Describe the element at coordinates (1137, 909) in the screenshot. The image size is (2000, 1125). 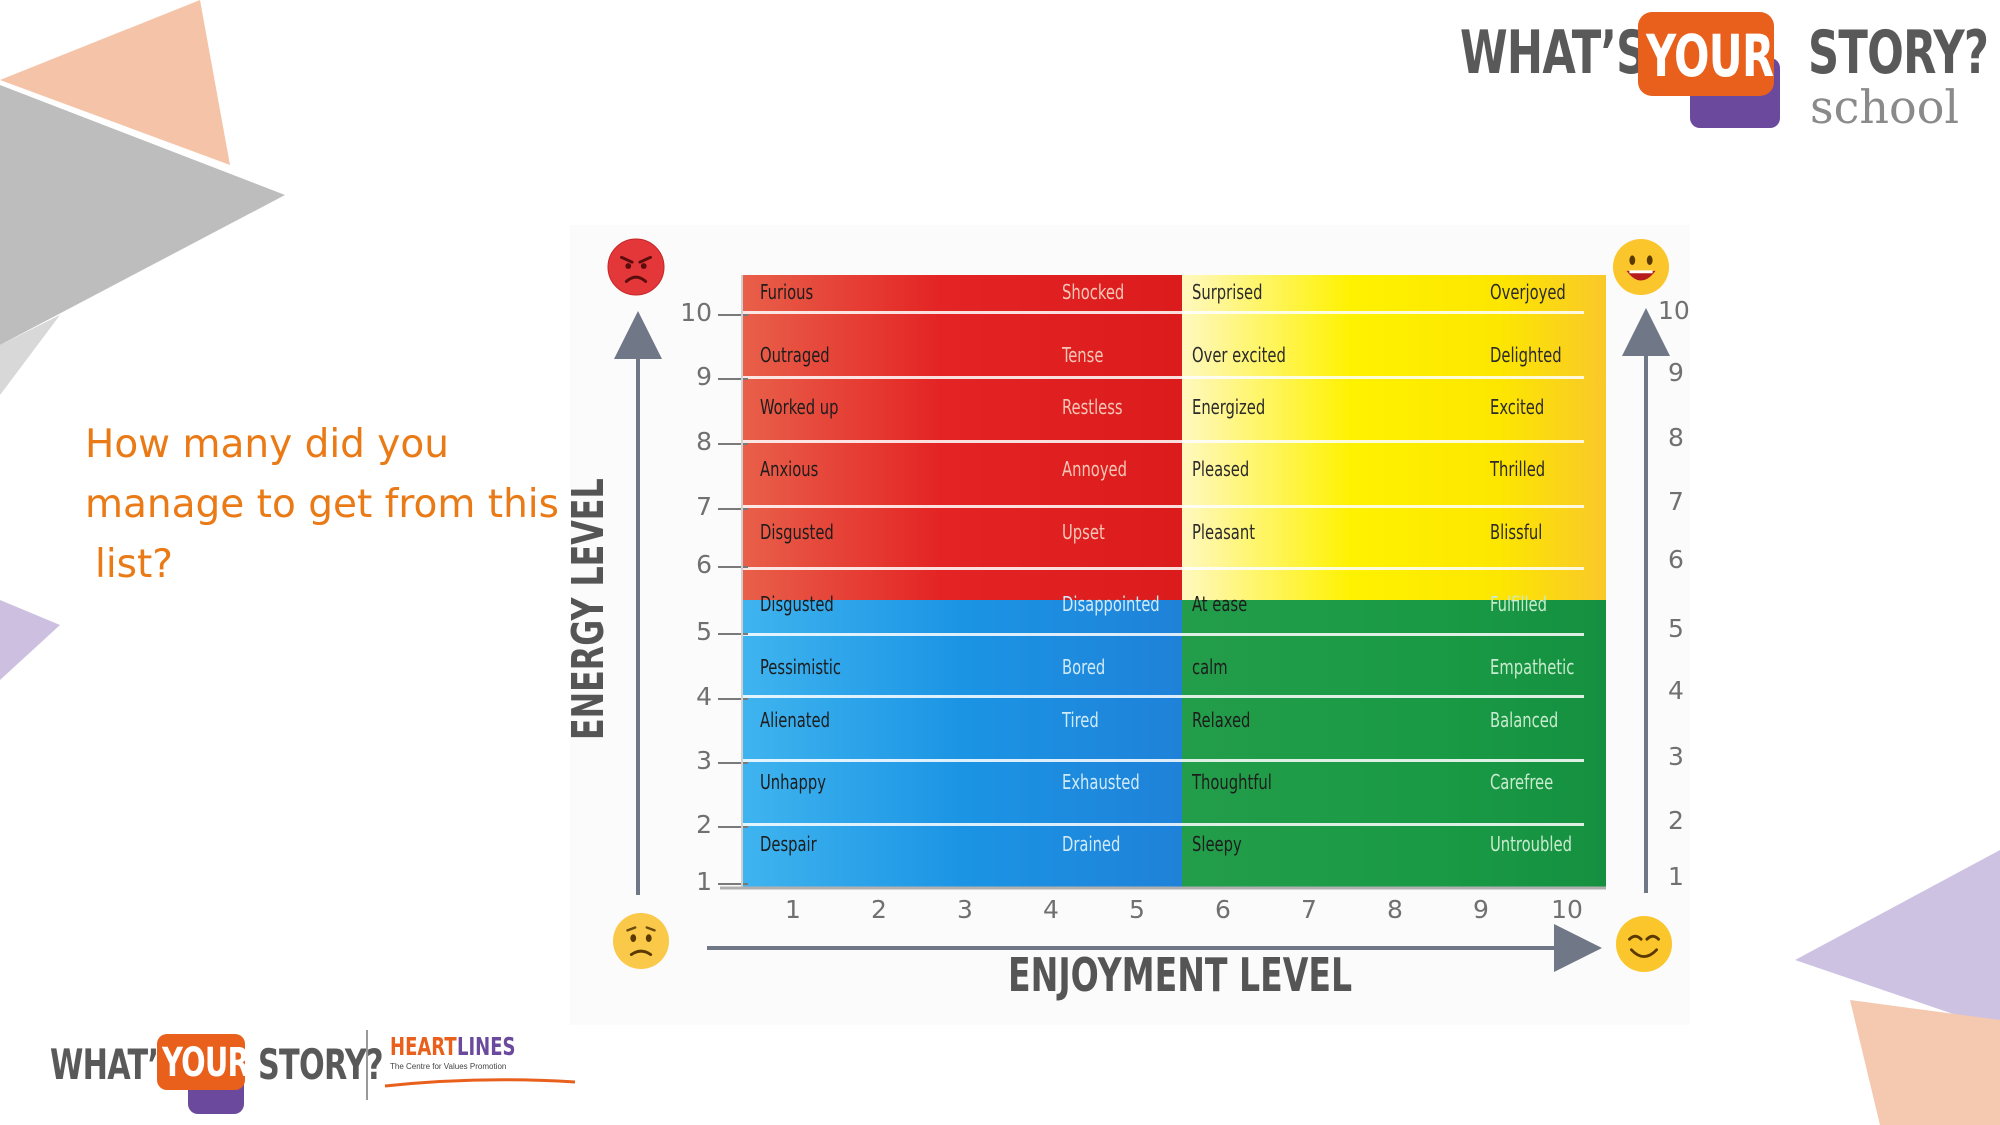
I see `x-tick-label: 5` at that location.